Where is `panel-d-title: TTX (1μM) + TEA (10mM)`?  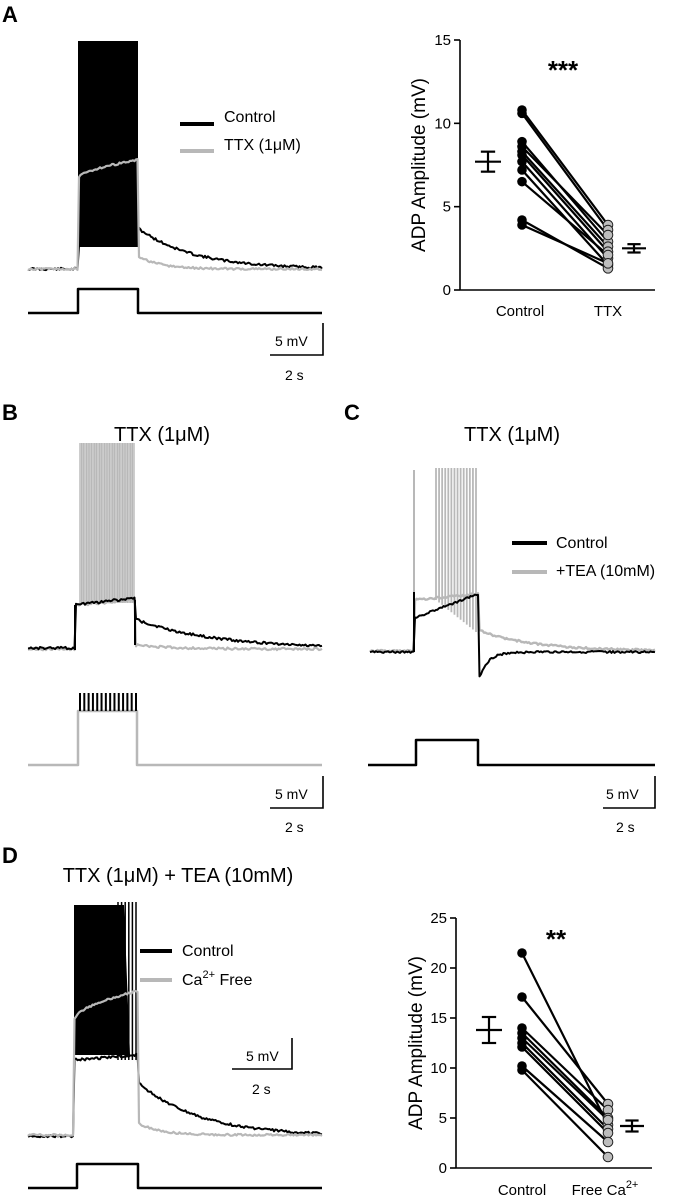
panel-d-title: TTX (1μM) + TEA (10mM) is located at coordinates (178, 876).